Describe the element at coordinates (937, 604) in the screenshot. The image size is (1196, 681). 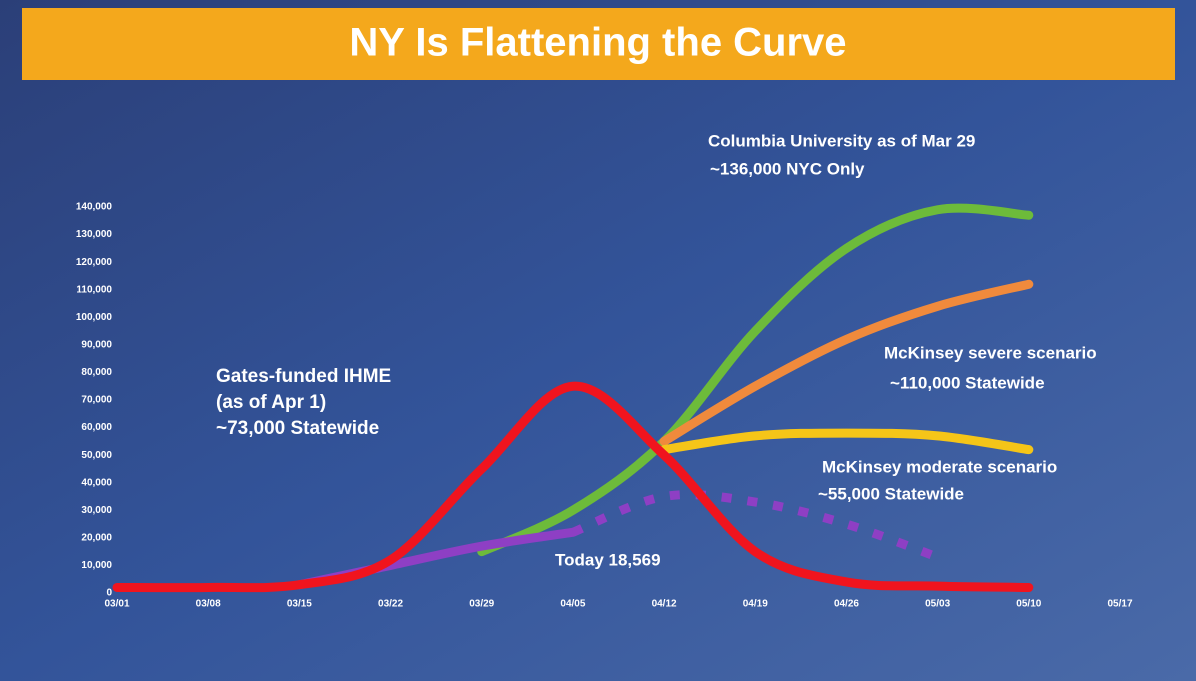
I see `x-tick-label: 05/03` at that location.